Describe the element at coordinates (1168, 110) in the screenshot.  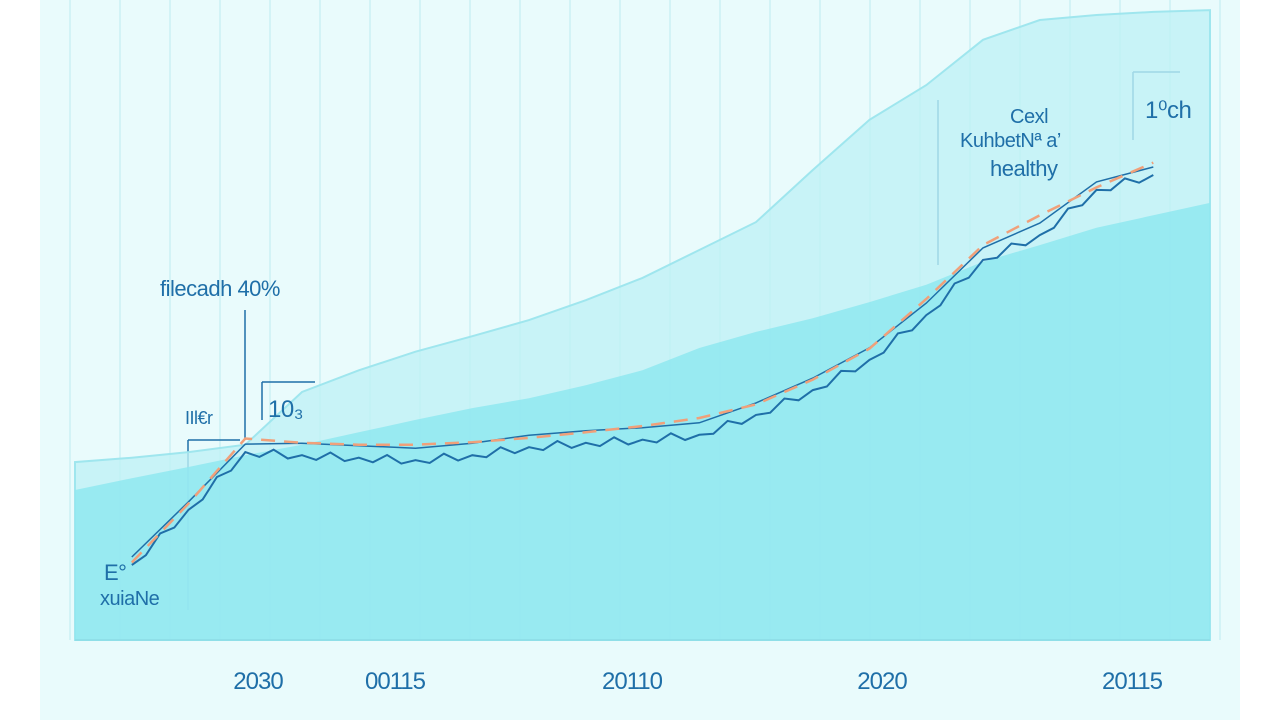
I see `annotation-label: 1⁰ch` at that location.